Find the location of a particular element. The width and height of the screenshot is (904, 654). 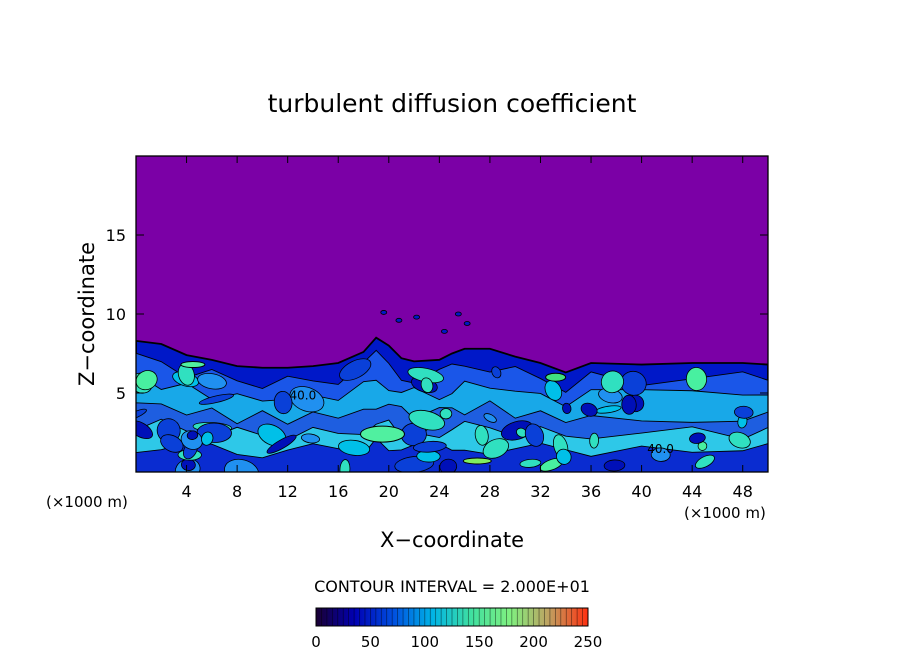

y-axis-label: Z−coordinate is located at coordinates (87, 314).